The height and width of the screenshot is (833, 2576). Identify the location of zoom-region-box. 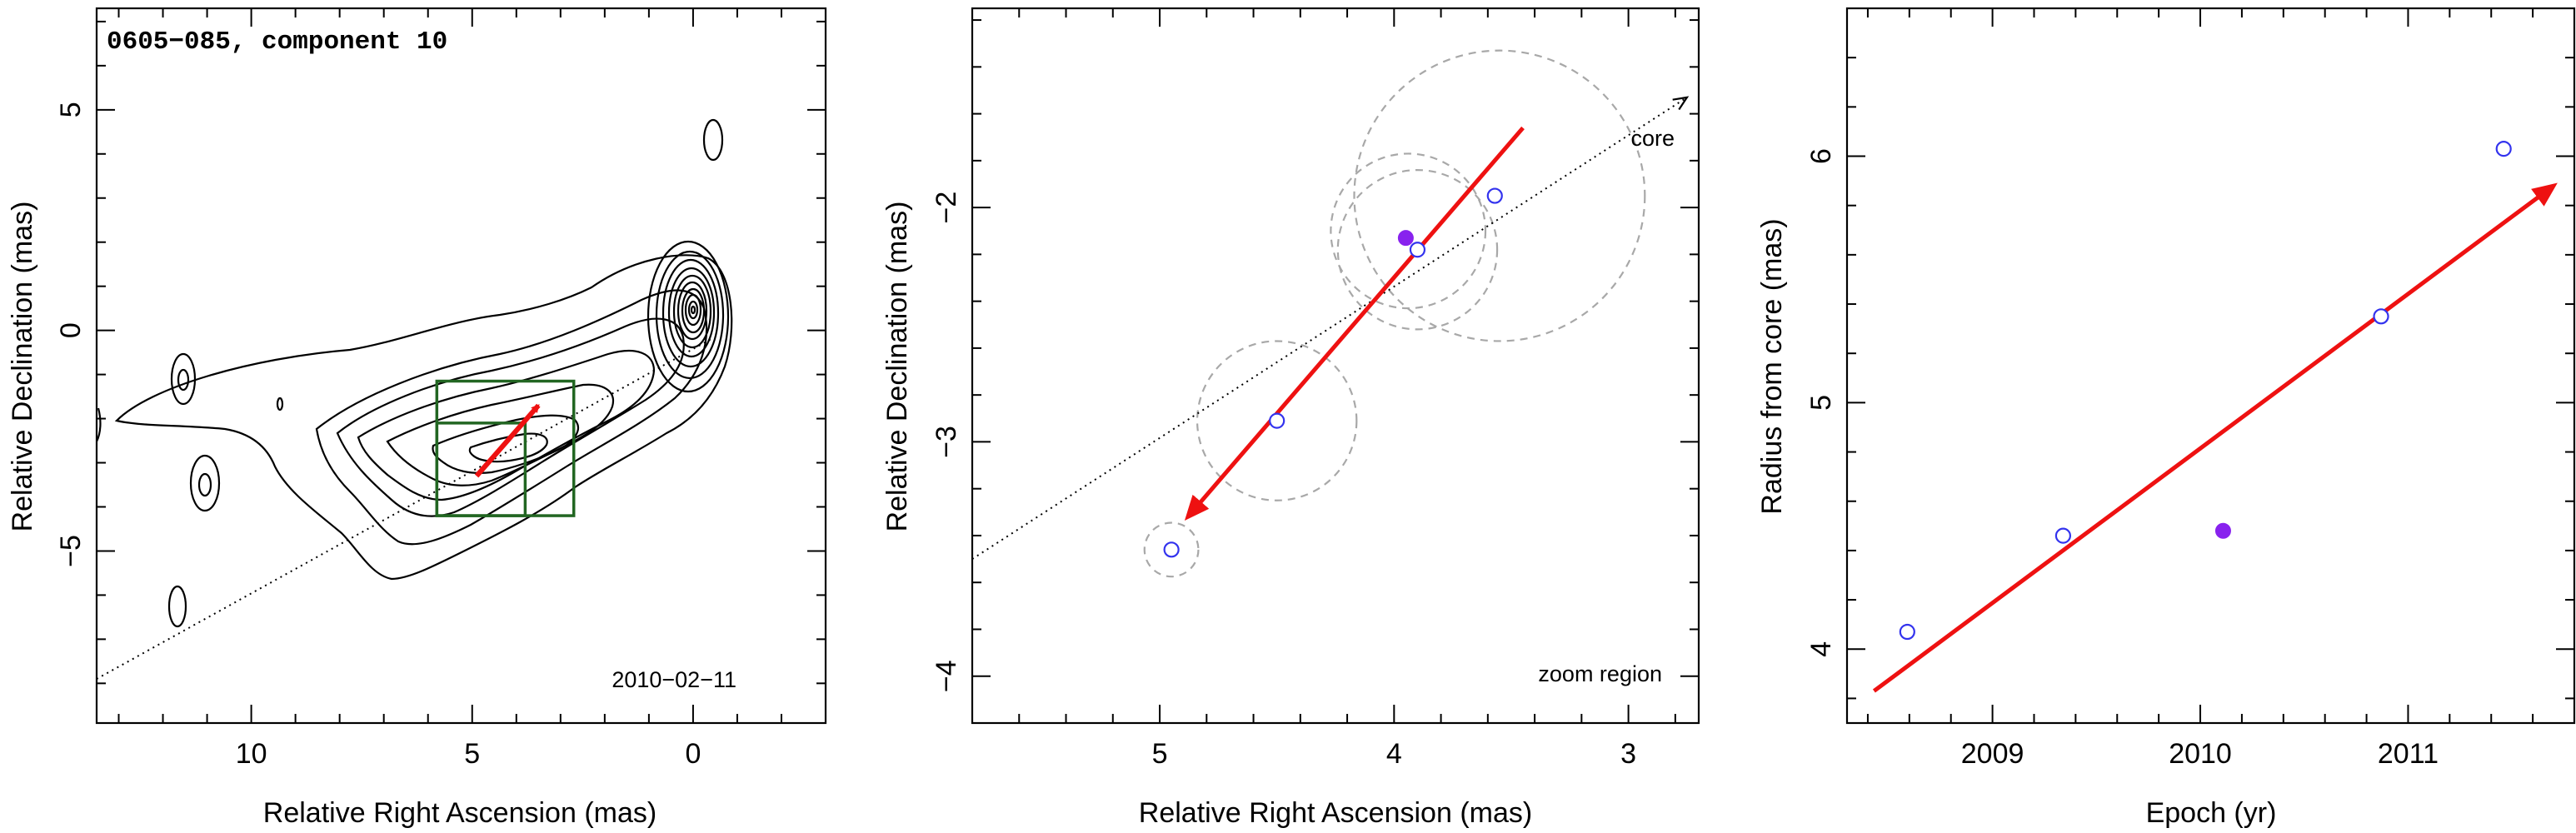
(481, 469).